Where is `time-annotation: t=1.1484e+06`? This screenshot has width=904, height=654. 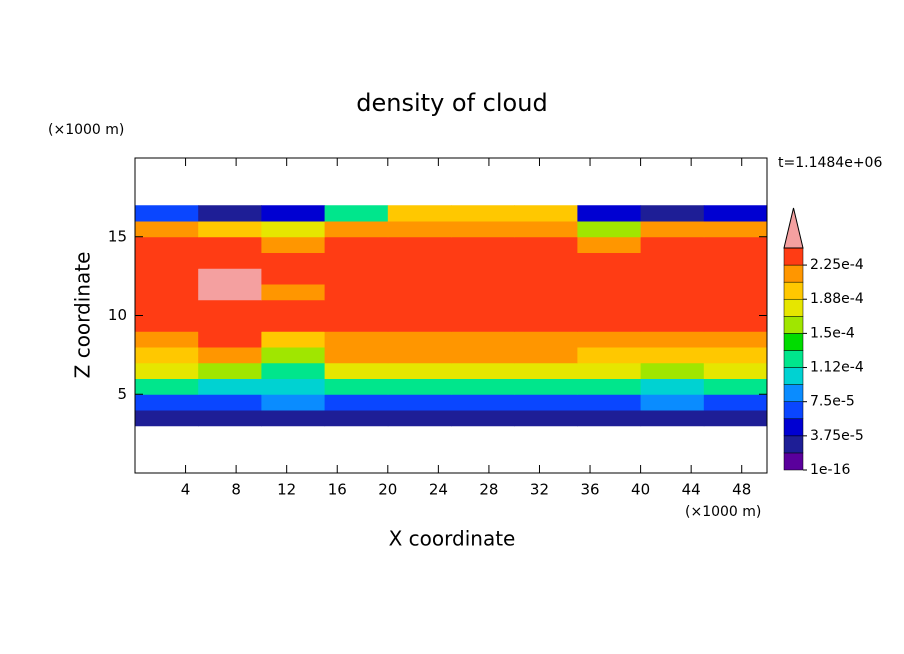 time-annotation: t=1.1484e+06 is located at coordinates (830, 163).